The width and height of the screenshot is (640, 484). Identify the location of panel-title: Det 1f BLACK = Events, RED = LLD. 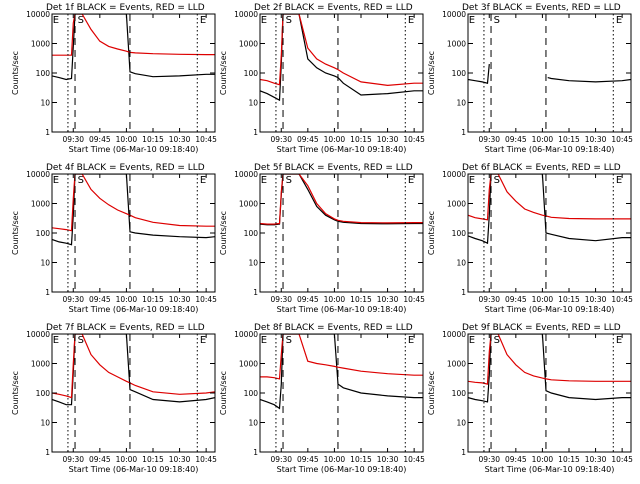
(125, 8).